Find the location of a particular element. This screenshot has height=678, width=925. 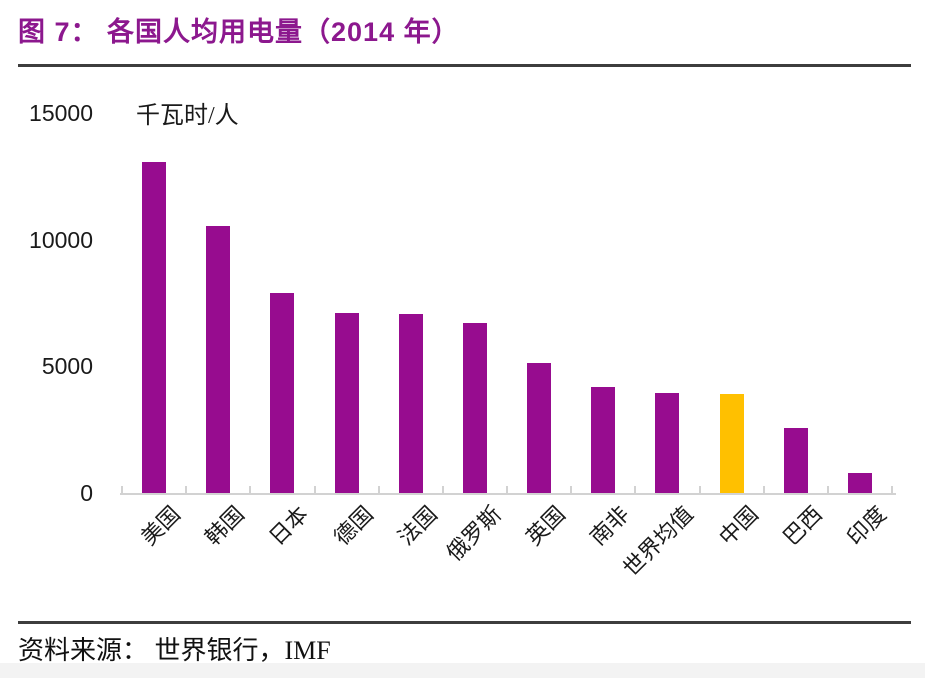

y-axis-tick-label: 5000 is located at coordinates (67, 366).